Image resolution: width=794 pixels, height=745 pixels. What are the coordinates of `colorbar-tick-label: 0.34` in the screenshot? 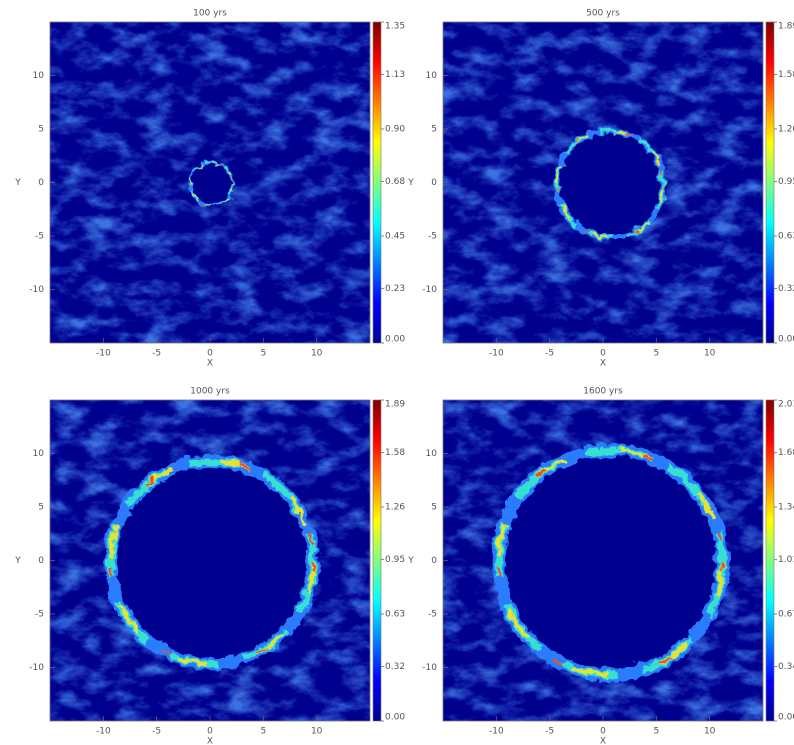 It's located at (786, 667).